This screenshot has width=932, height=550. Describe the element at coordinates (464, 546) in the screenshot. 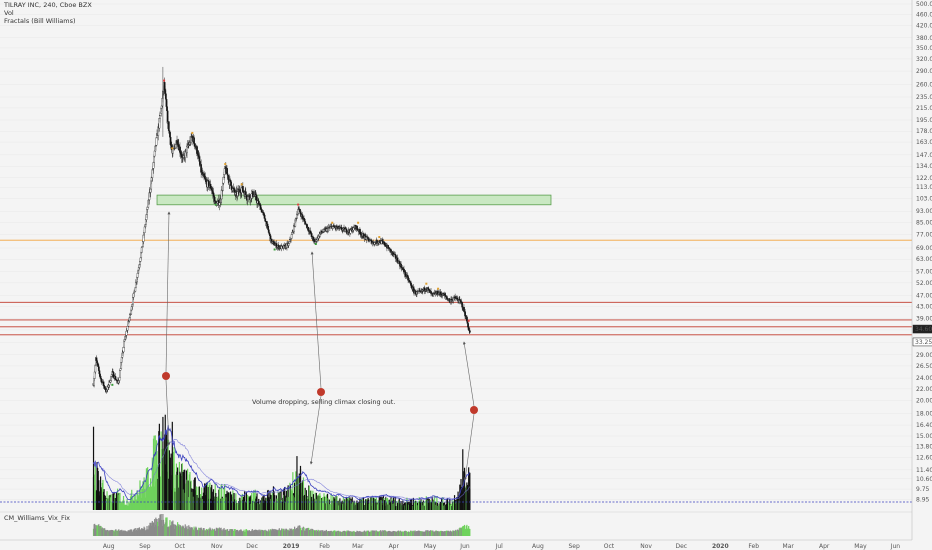

I see `time-tick-label: Jun` at that location.